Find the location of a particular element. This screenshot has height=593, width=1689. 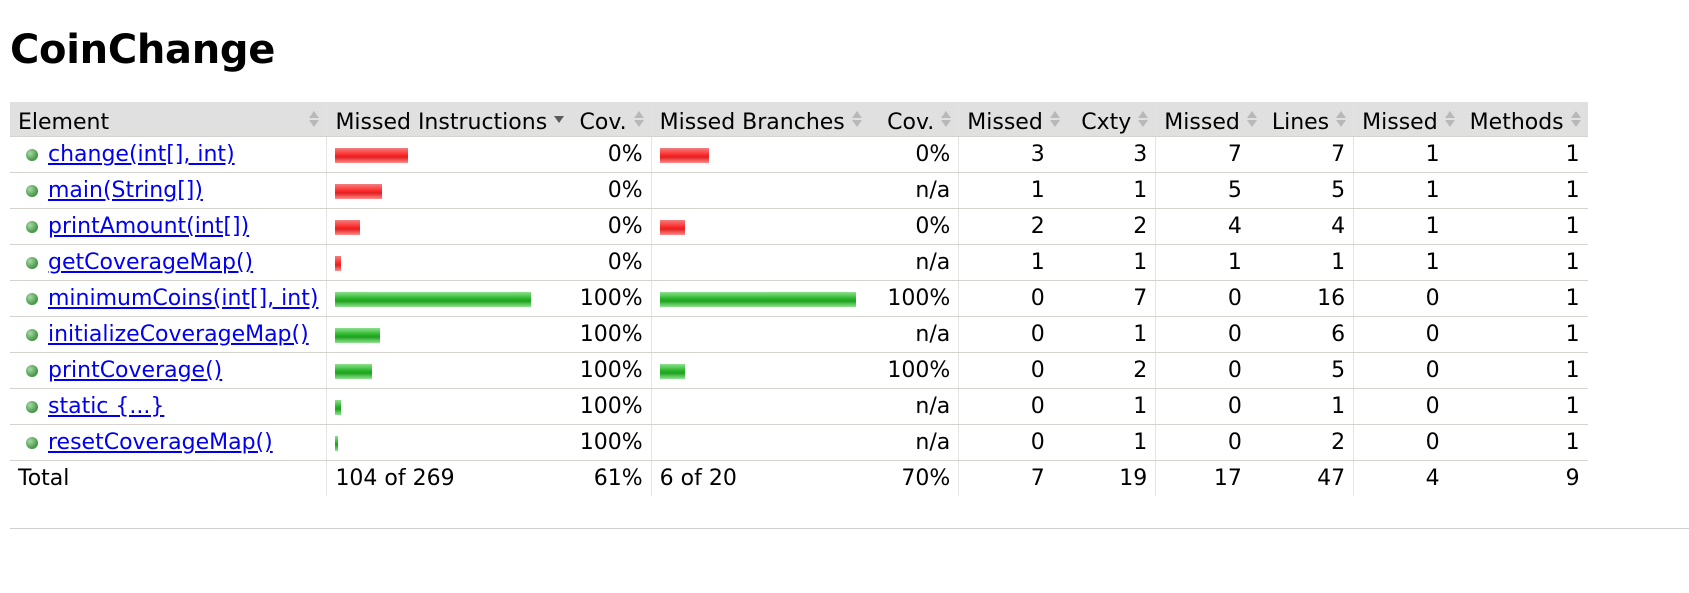

element-cell: main(String[]) is located at coordinates (168, 190).